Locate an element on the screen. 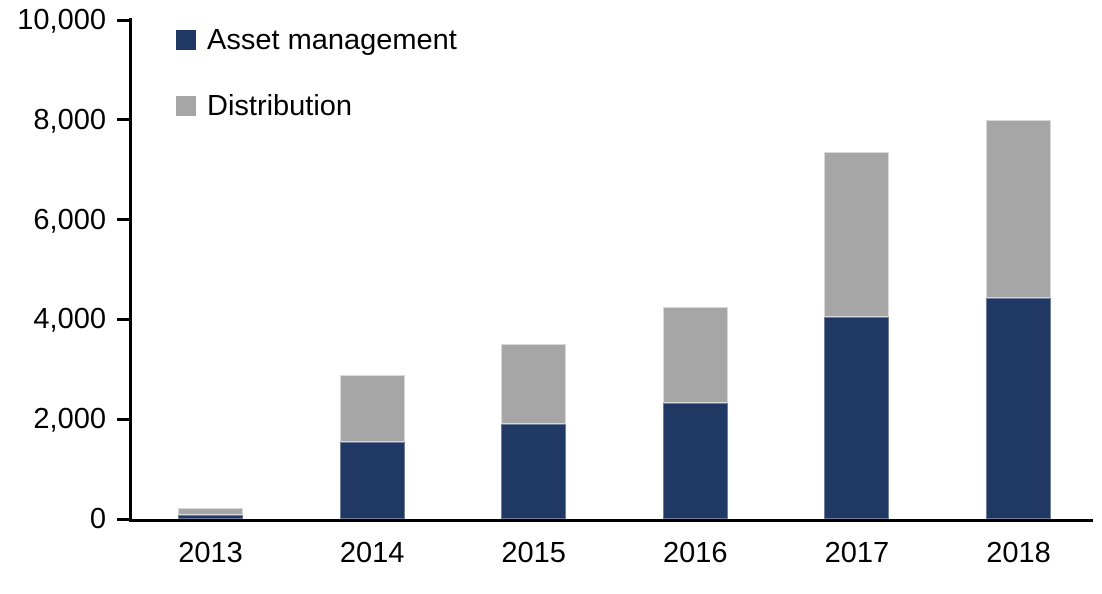 This screenshot has width=1102, height=594. bar-segment-asset-management-2018 is located at coordinates (1018, 408).